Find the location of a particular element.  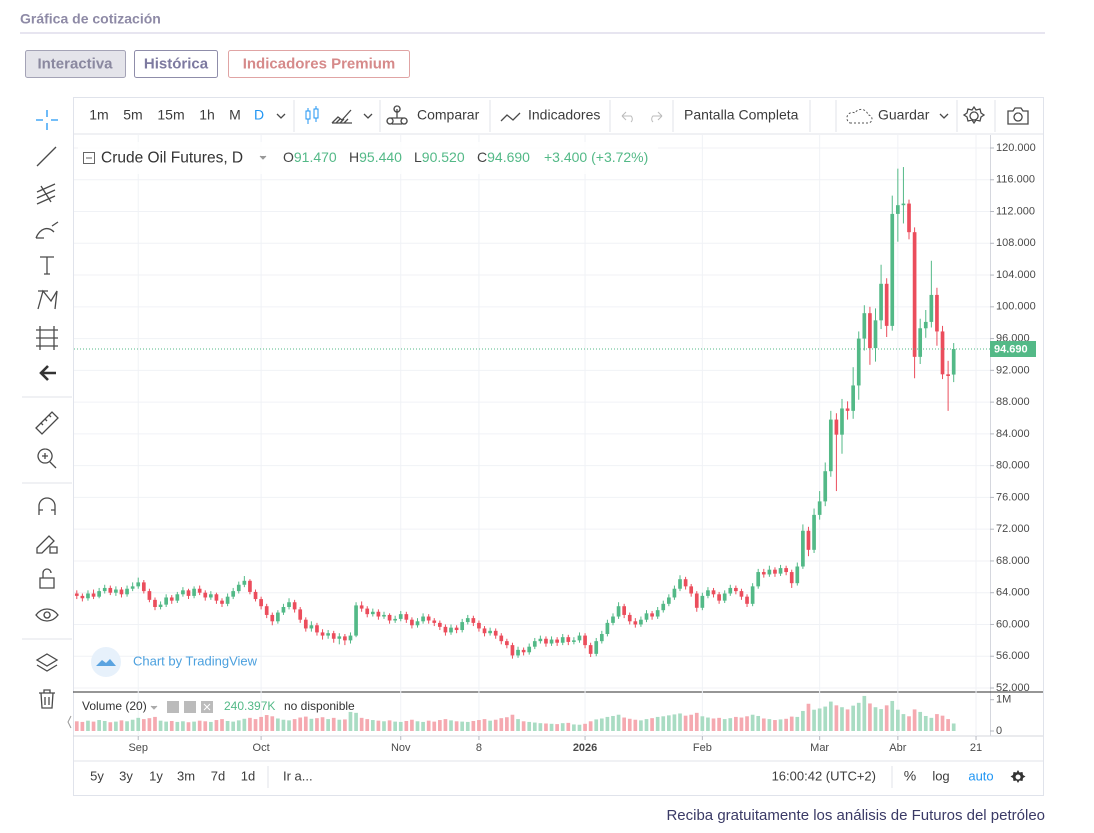

text-tool-icon is located at coordinates (47, 265).